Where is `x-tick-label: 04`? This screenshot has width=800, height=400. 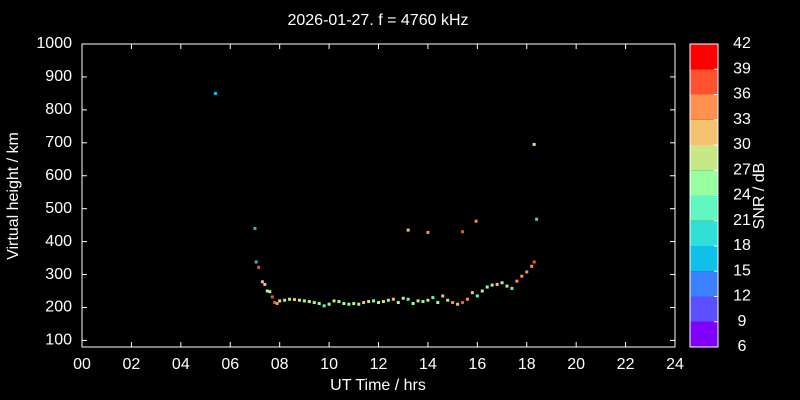
x-tick-label: 04 is located at coordinates (181, 364).